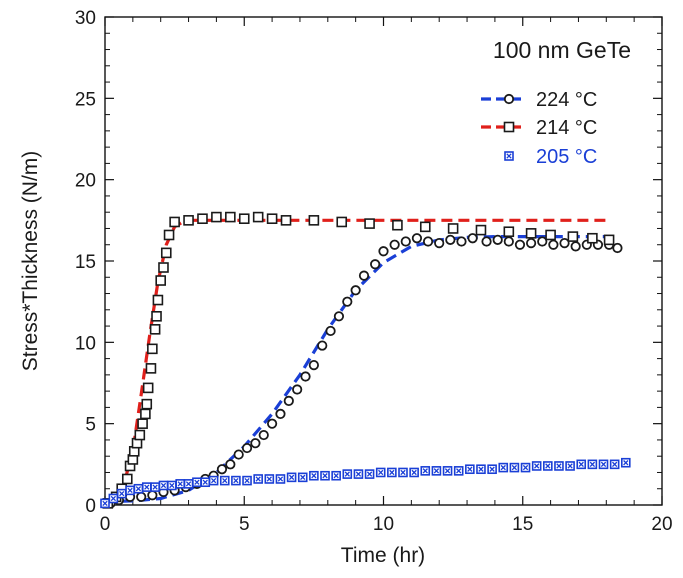 The width and height of the screenshot is (683, 578). I want to click on y-tick-label: 10, so click(85, 343).